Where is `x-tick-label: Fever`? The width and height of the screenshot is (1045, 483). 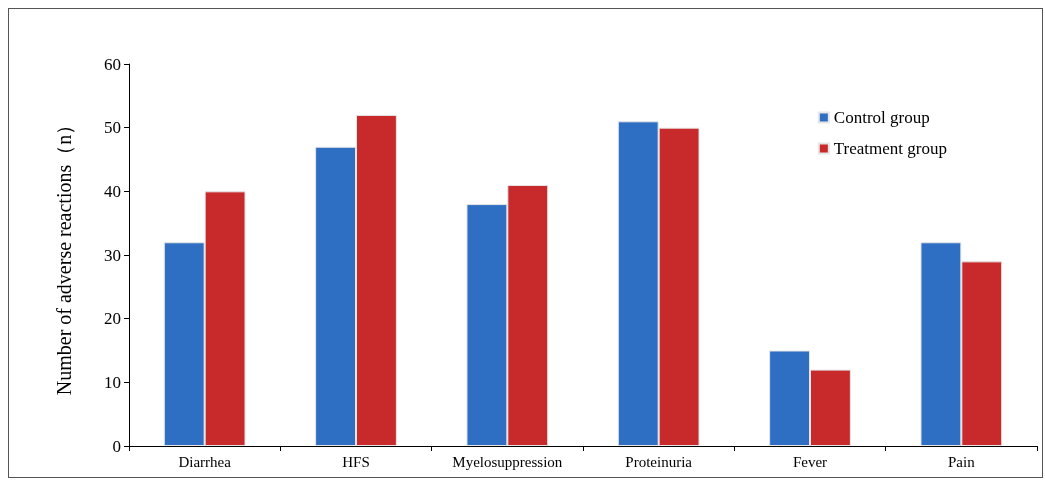 x-tick-label: Fever is located at coordinates (810, 461).